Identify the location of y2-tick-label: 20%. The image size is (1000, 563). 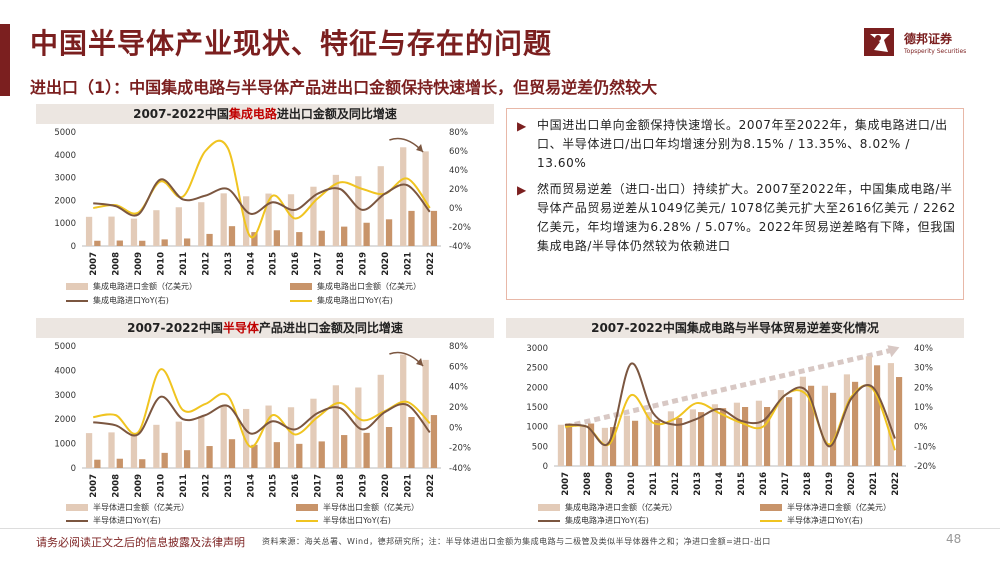
(458, 190).